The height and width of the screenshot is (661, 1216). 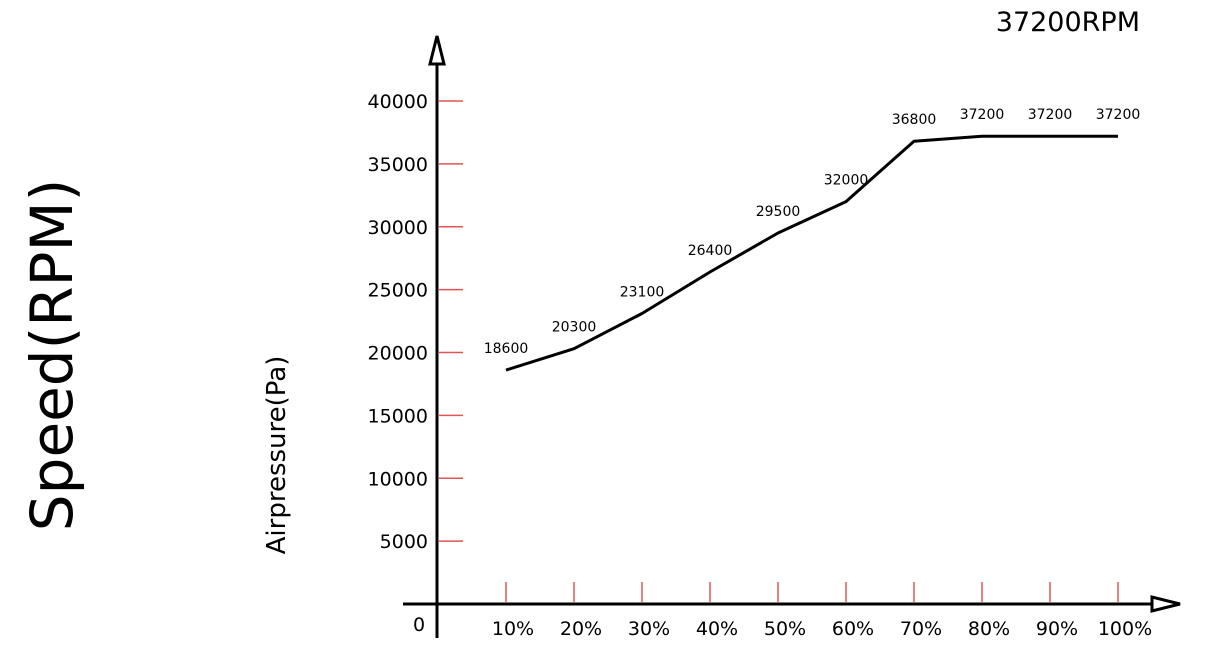 What do you see at coordinates (398, 291) in the screenshot?
I see `y-tick-label: 25000` at bounding box center [398, 291].